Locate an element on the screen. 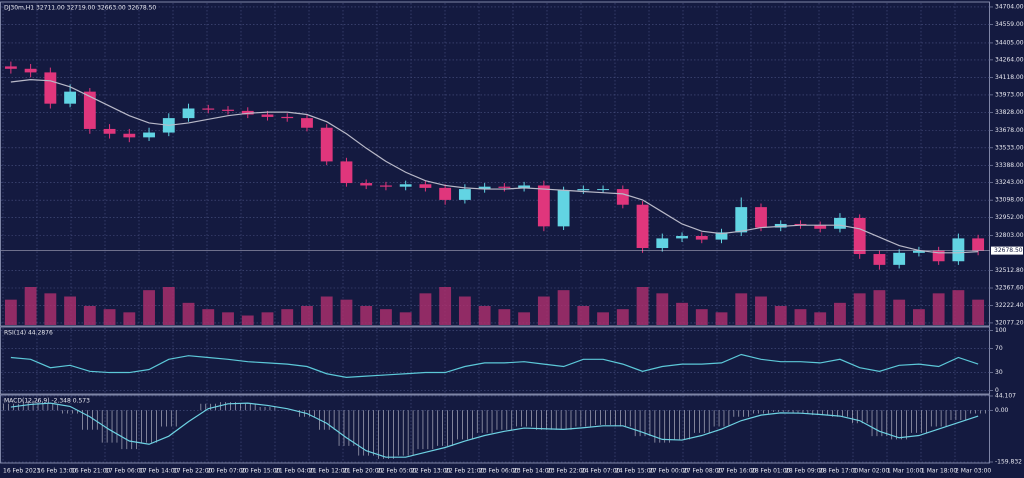 This screenshot has width=1024, height=478. y-tick-label: 34704.00 is located at coordinates (1009, 6).